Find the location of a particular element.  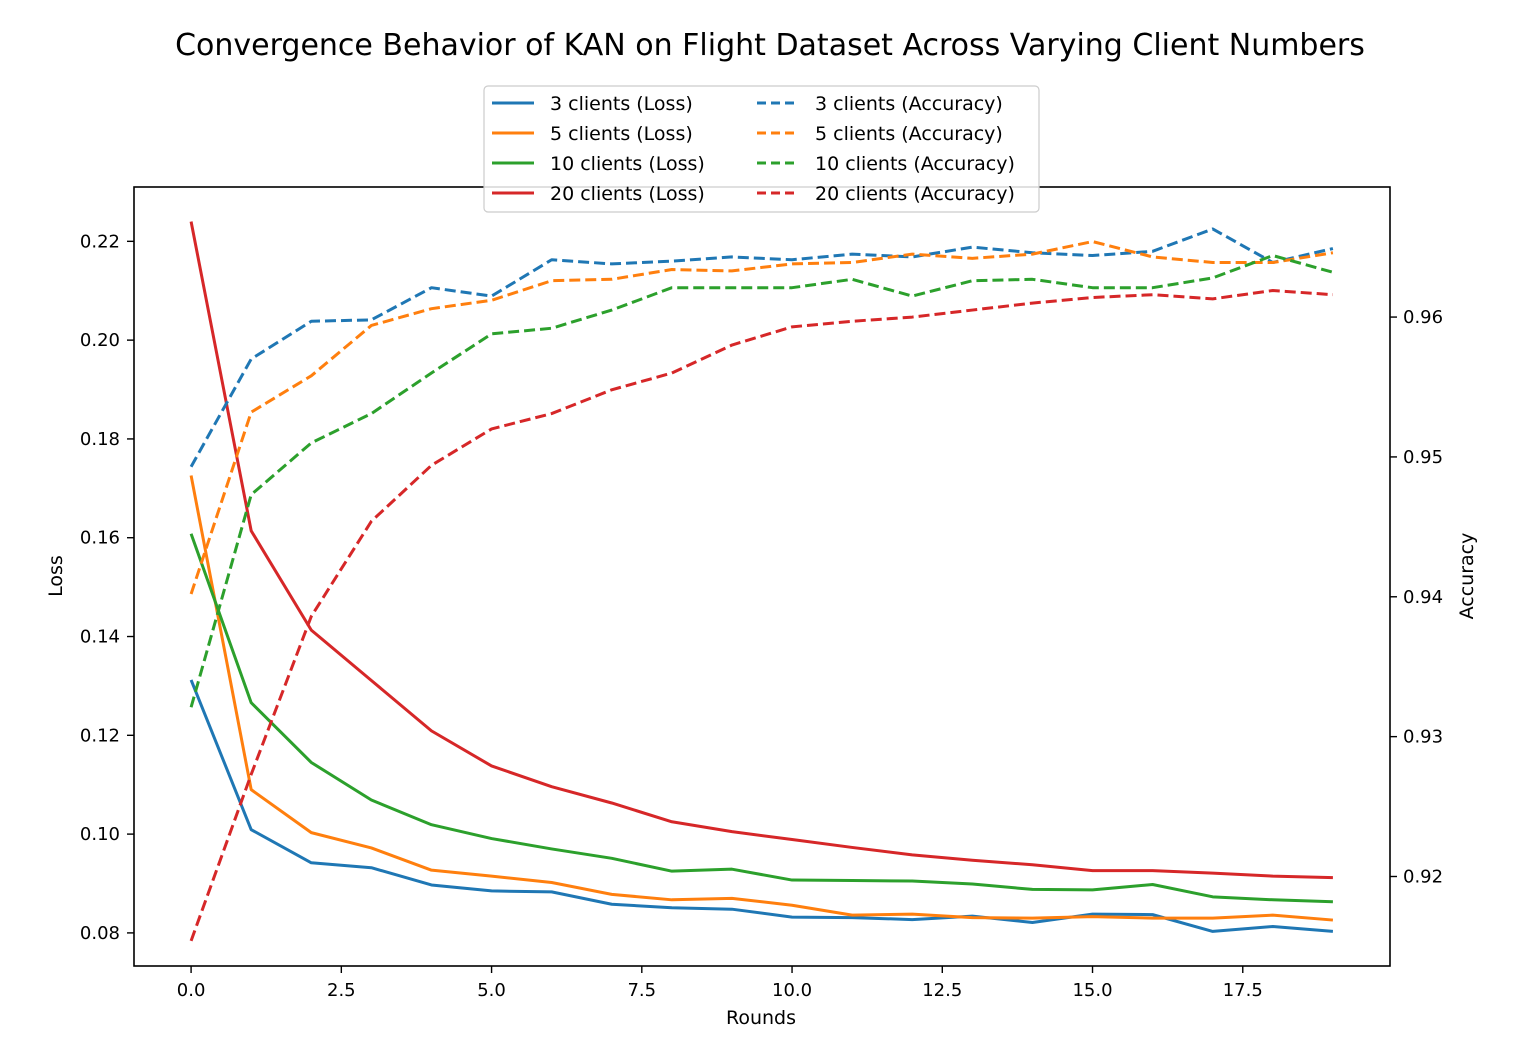

legend-label-5-clients-loss: 5 clients (Loss) is located at coordinates (621, 134).